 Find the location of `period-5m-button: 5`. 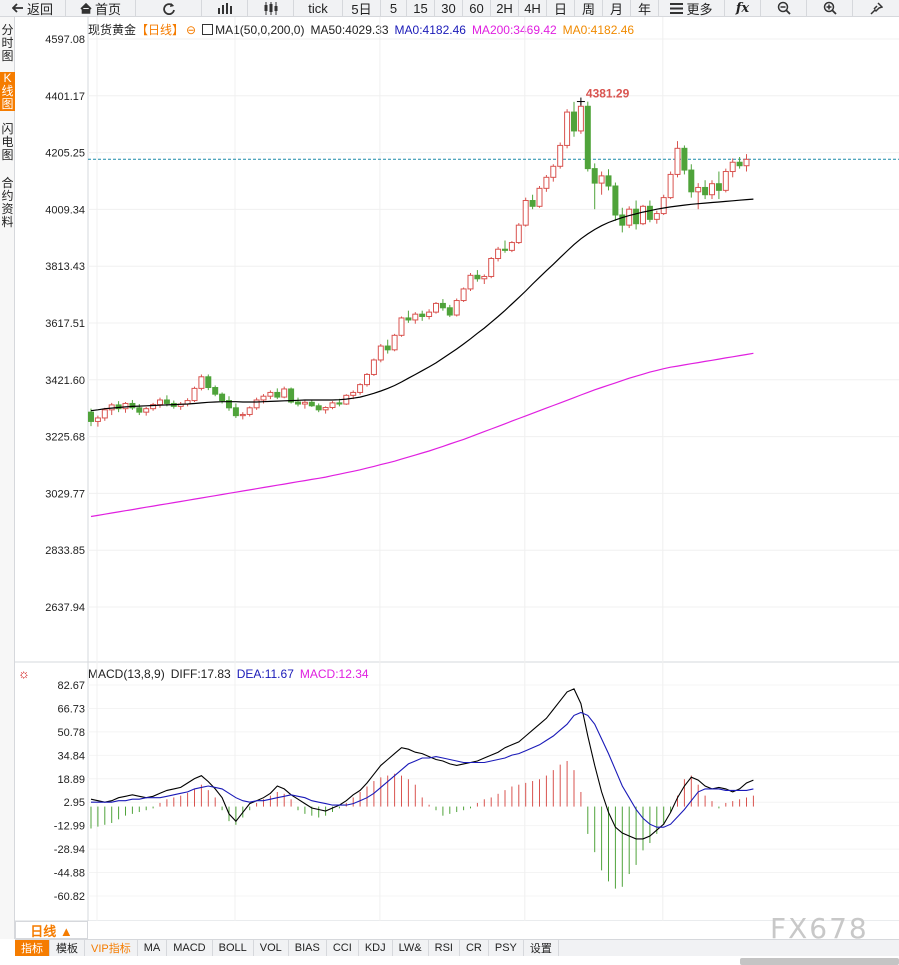

period-5m-button: 5 is located at coordinates (394, 8).